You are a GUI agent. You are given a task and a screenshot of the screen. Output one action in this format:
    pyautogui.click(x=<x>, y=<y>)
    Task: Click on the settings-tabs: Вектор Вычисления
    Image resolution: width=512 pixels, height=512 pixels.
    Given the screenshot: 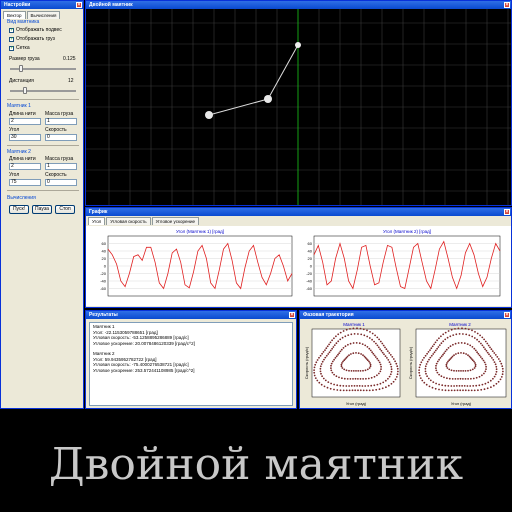 What is the action you would take?
    pyautogui.click(x=42, y=14)
    